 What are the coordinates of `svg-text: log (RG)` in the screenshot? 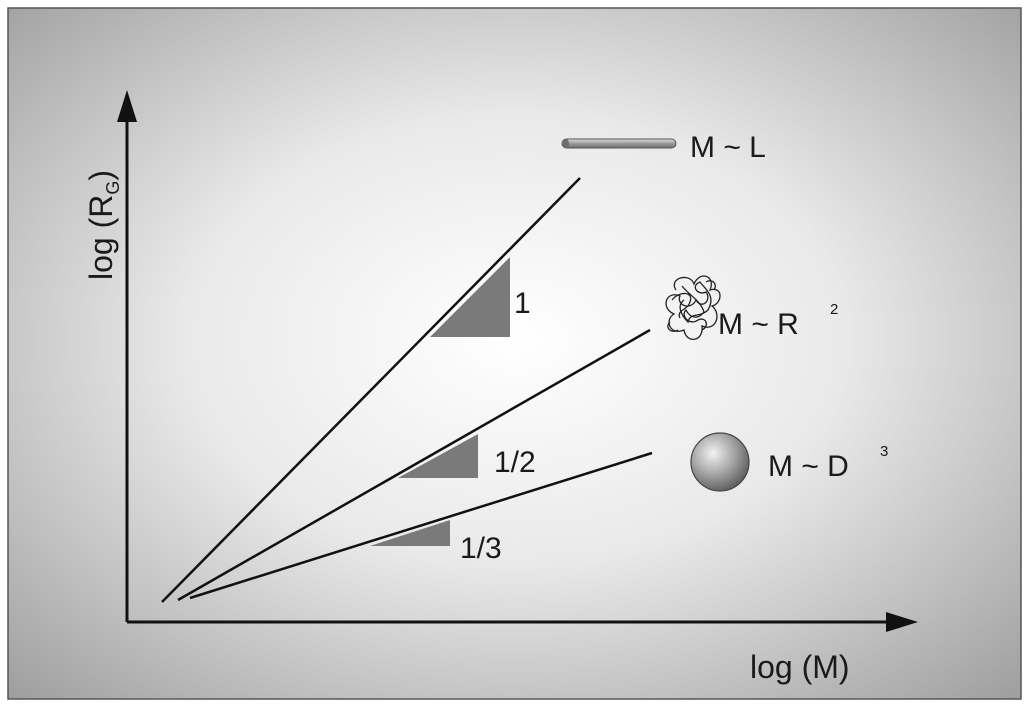 It's located at (103, 225).